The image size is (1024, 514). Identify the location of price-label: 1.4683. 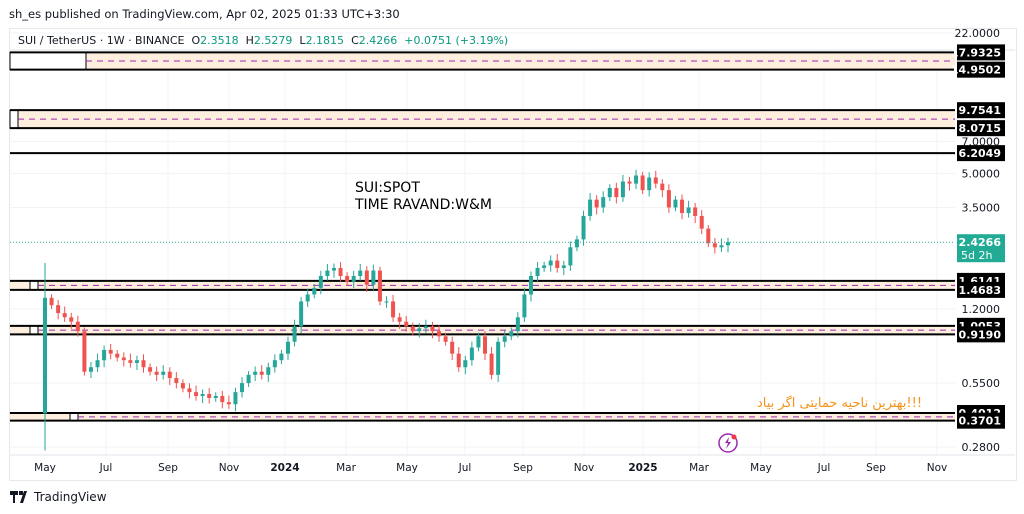
(980, 290).